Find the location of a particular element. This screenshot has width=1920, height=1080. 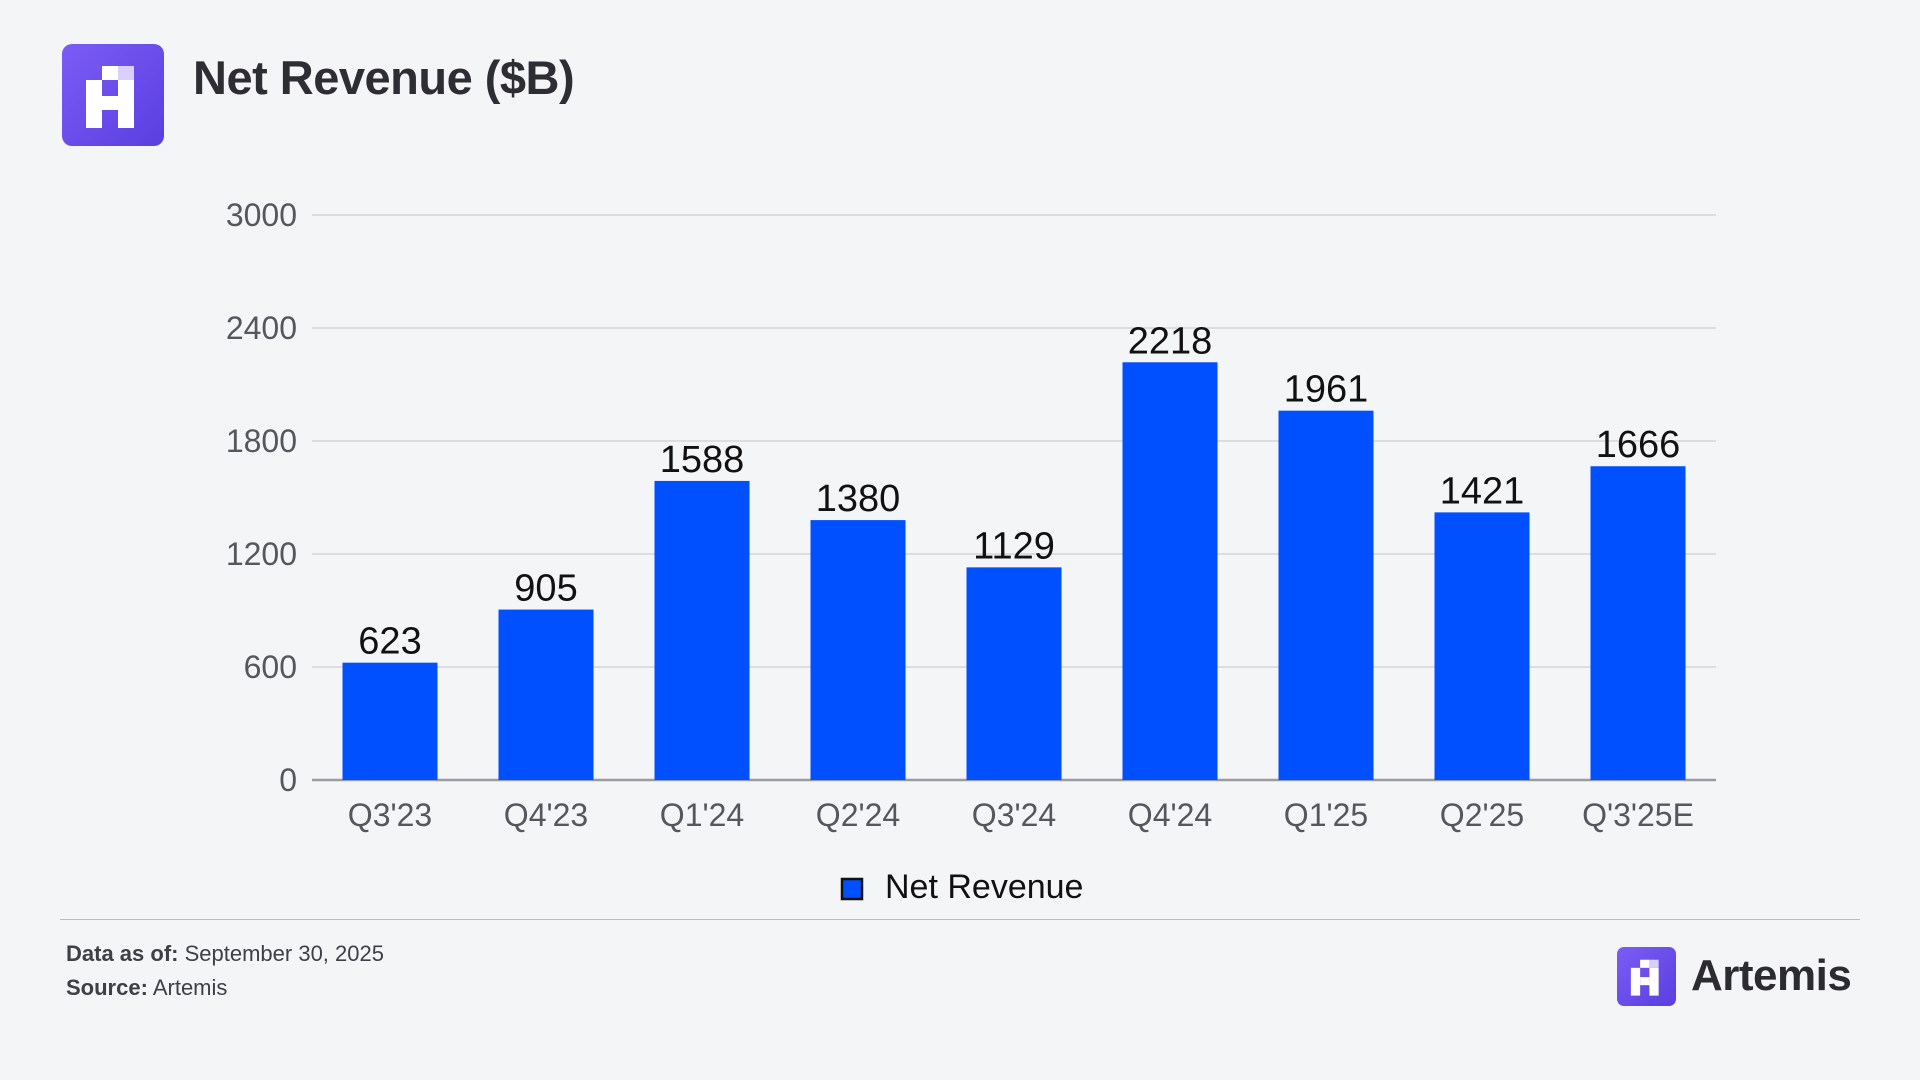

source-value: Artemis is located at coordinates (190, 987).